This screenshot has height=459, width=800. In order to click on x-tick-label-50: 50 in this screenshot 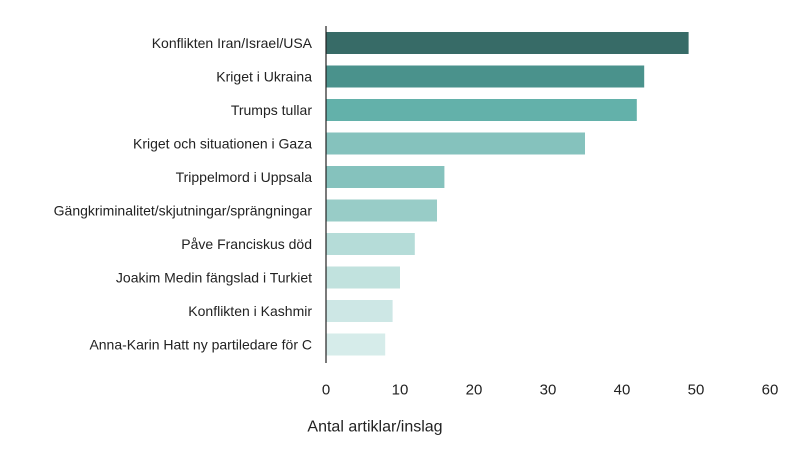, I will do `click(696, 390)`.